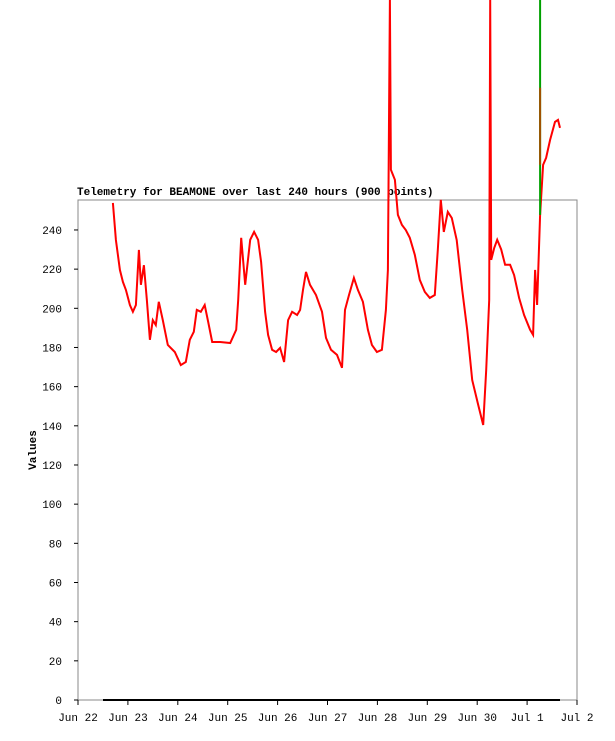 This screenshot has width=615, height=741. What do you see at coordinates (55, 663) in the screenshot?
I see `y-tick-label: 20` at bounding box center [55, 663].